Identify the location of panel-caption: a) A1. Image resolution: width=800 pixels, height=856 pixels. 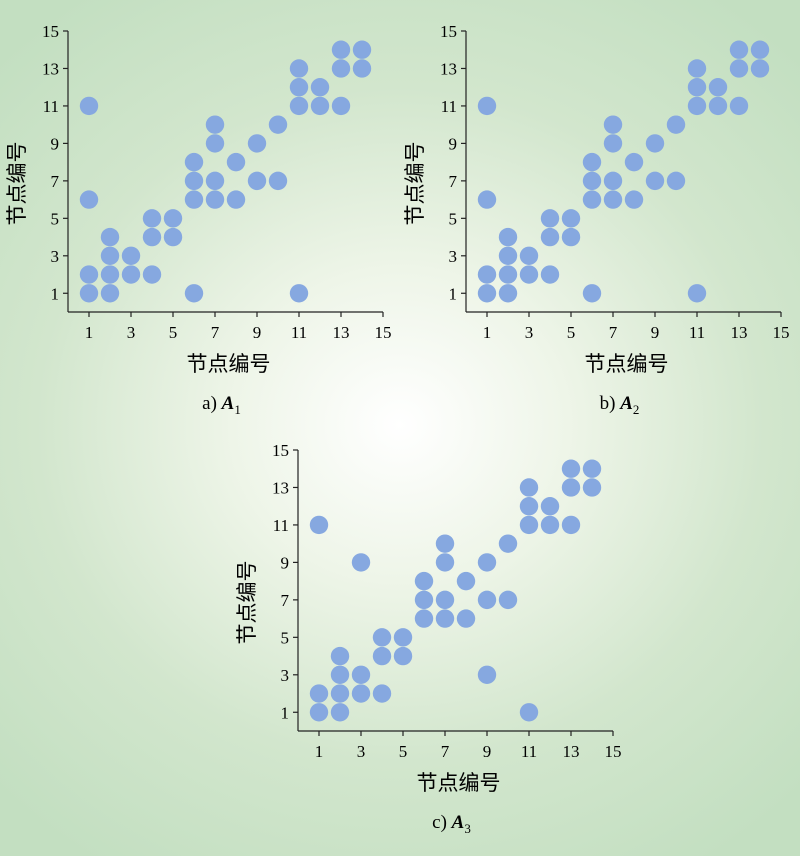
(221, 405).